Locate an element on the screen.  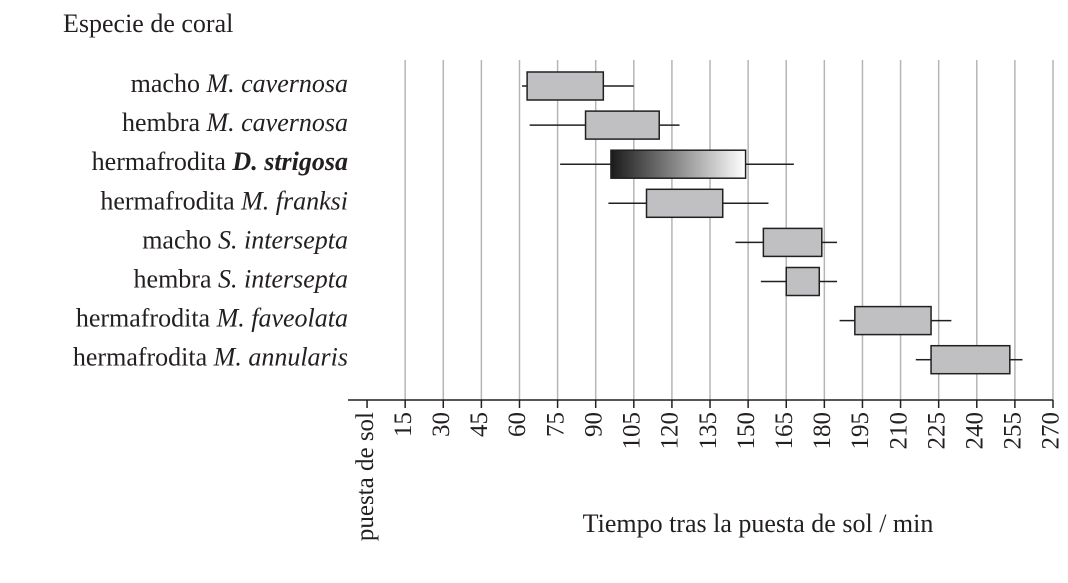
category-label: hermafrodita M. annularis is located at coordinates (210, 357).